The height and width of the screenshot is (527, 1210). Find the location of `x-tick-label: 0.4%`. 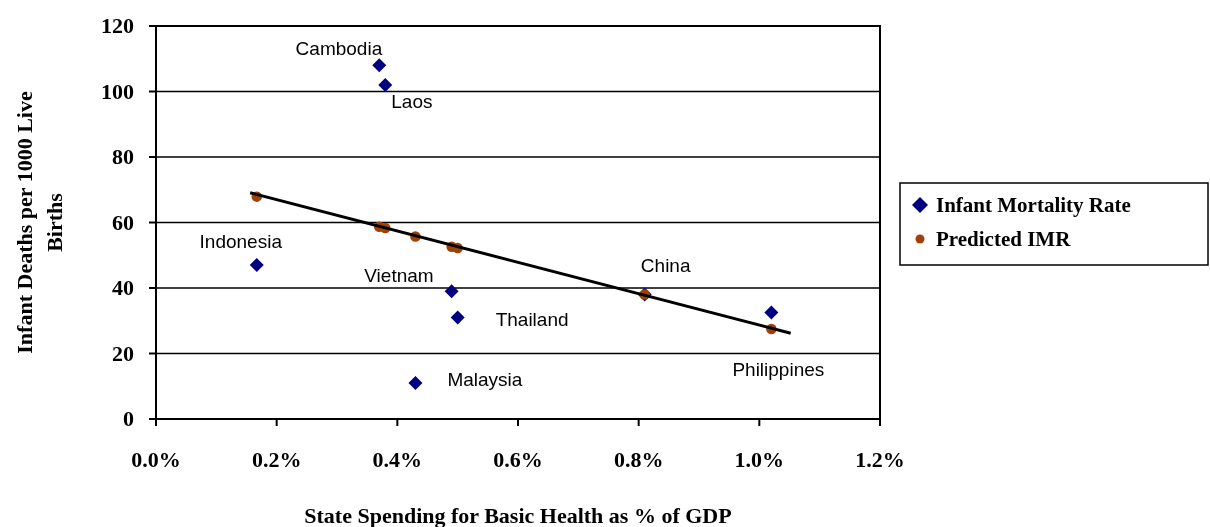

x-tick-label: 0.4% is located at coordinates (397, 459).